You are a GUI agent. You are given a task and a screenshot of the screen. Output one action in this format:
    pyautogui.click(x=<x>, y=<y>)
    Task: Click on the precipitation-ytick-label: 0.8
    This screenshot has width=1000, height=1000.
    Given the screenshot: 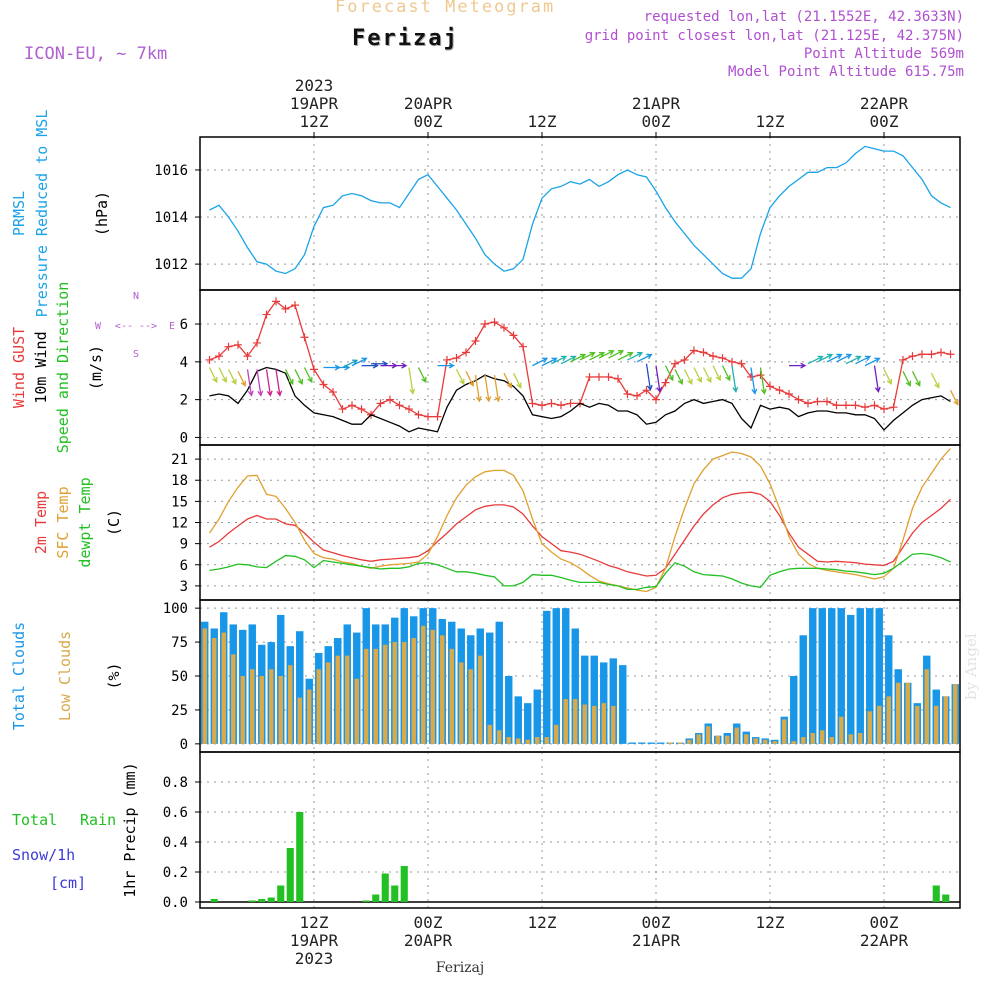 What is the action you would take?
    pyautogui.click(x=175, y=783)
    